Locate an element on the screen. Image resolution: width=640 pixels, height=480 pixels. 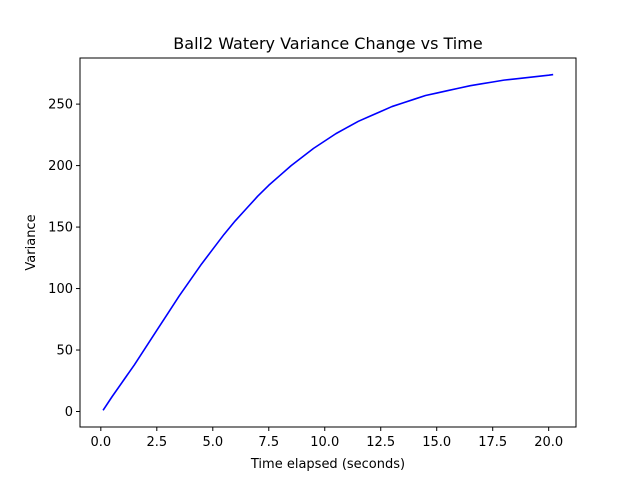
y-tick-label: 200 is located at coordinates (60, 166).